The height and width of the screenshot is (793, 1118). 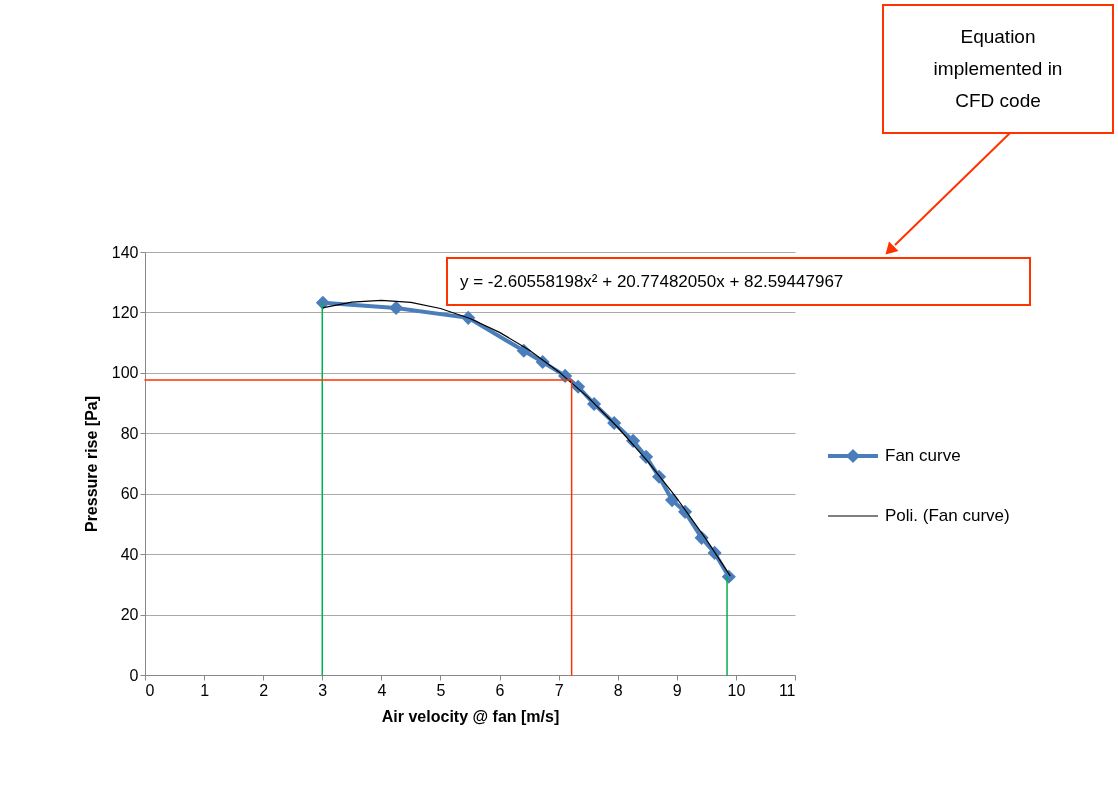 What do you see at coordinates (129, 433) in the screenshot?
I see `y-tick-label: 80` at bounding box center [129, 433].